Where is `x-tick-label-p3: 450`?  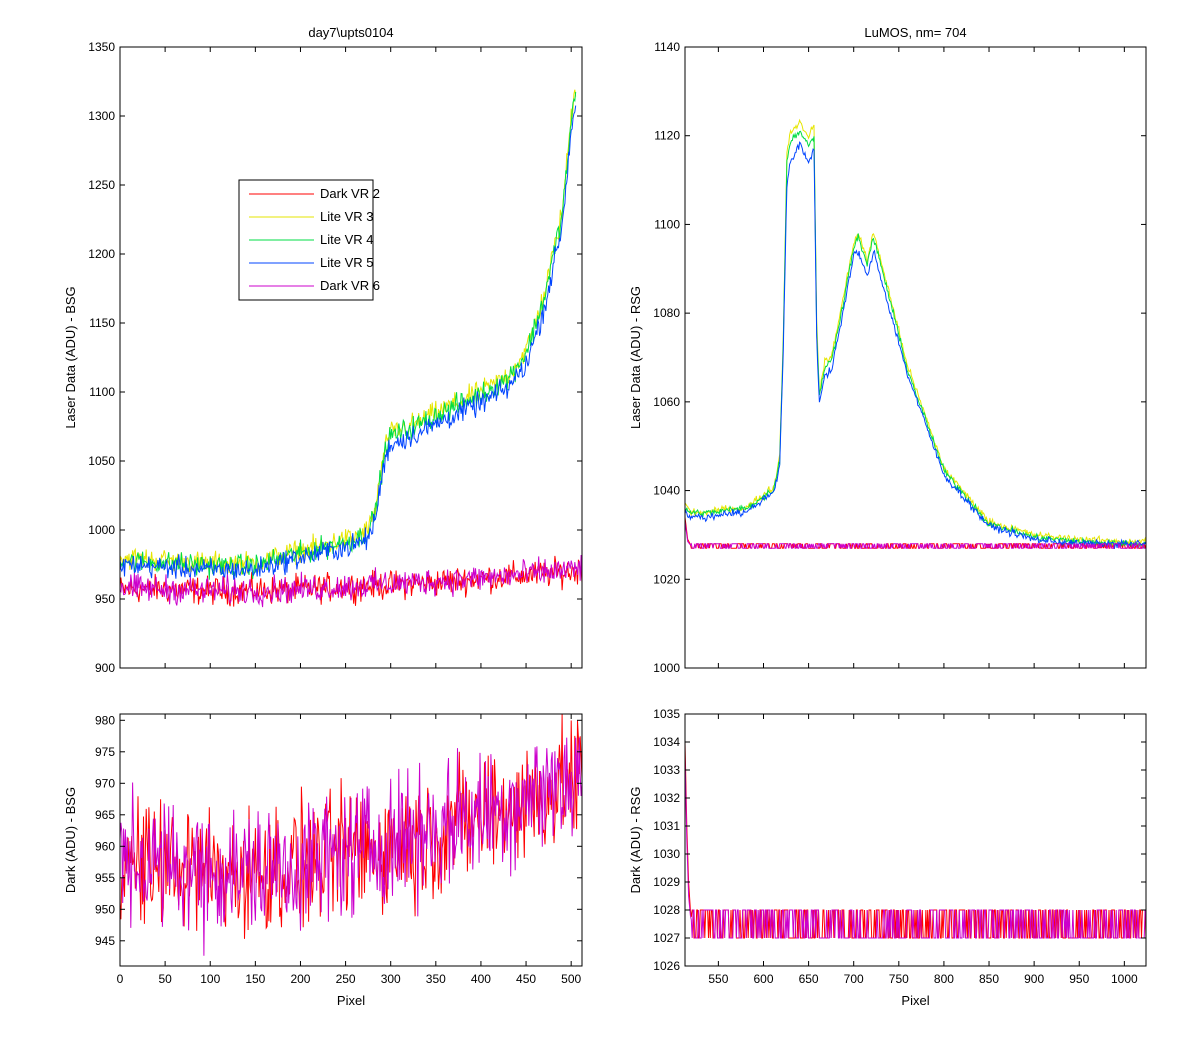
x-tick-label-p3: 450 is located at coordinates (526, 979).